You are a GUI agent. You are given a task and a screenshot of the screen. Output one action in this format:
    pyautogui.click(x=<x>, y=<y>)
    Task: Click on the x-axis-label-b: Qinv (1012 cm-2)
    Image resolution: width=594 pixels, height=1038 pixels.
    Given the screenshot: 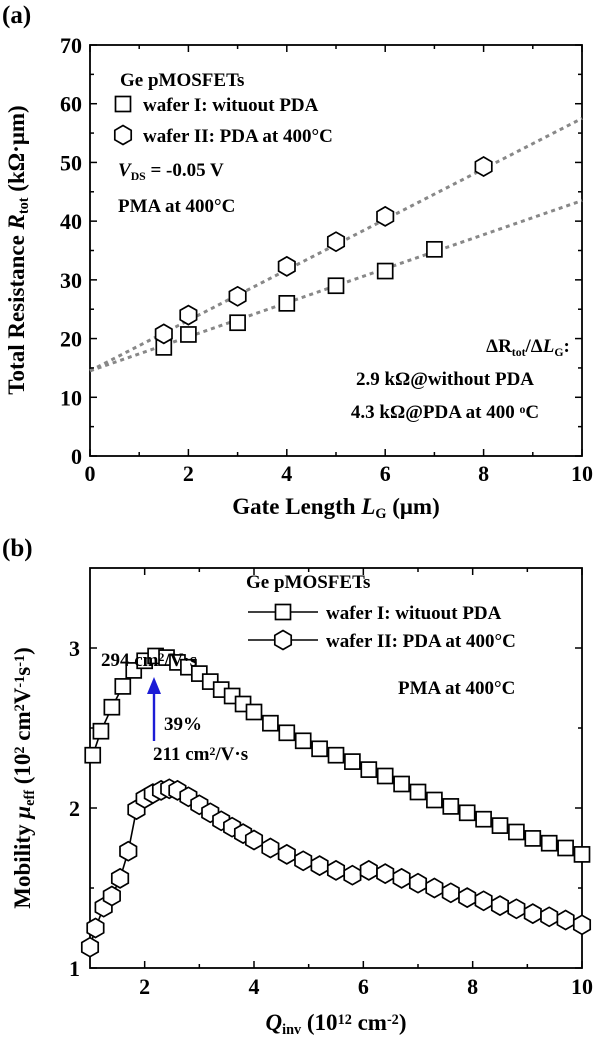 What is the action you would take?
    pyautogui.click(x=336, y=1024)
    